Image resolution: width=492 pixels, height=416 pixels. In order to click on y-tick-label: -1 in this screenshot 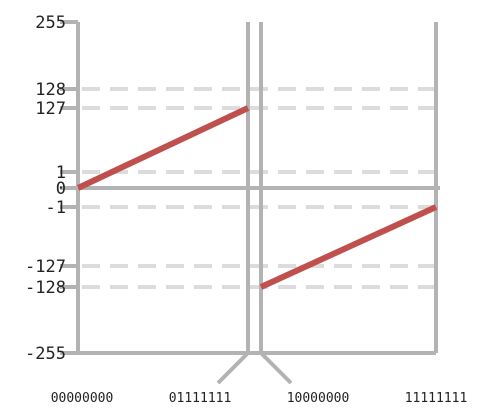, I will do `click(56, 208)`.